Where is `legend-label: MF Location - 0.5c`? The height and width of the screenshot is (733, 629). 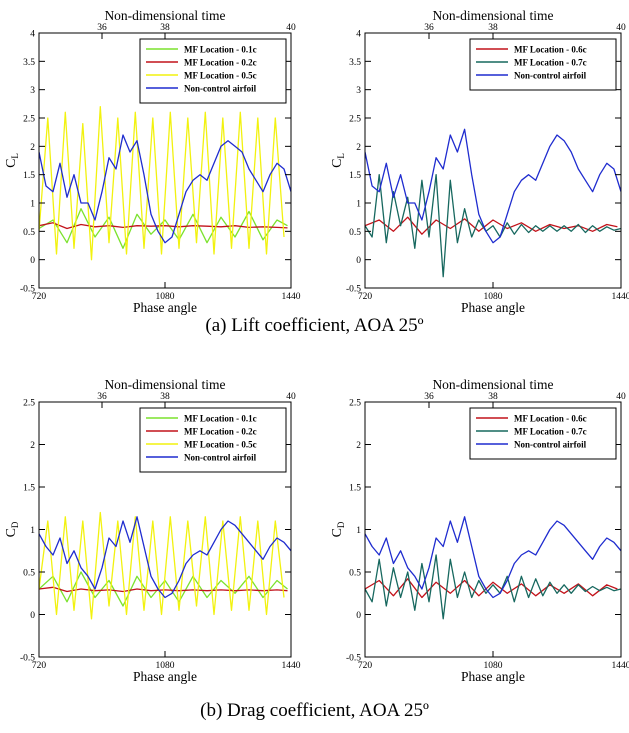
legend-label: MF Location - 0.5c is located at coordinates (220, 445).